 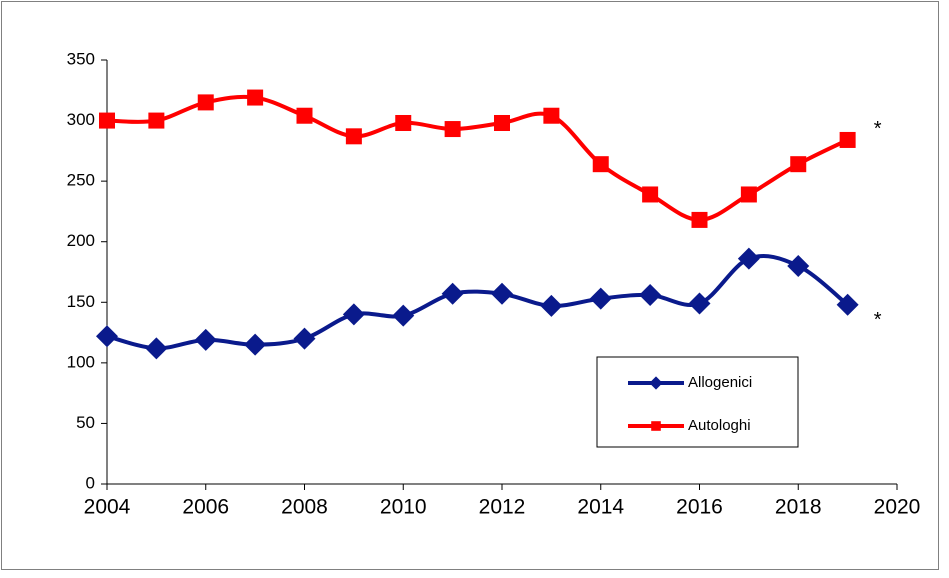 What do you see at coordinates (477, 302) in the screenshot?
I see `series-line` at bounding box center [477, 302].